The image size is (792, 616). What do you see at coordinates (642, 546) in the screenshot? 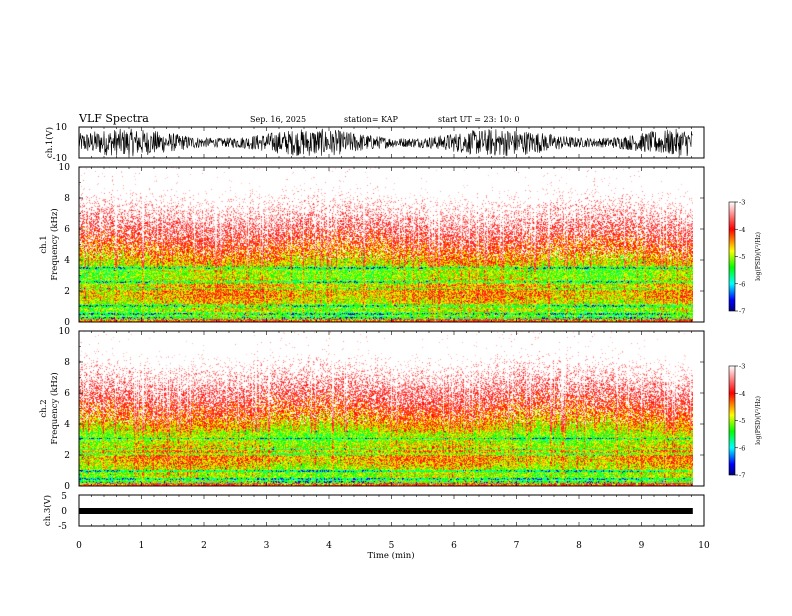
I see `x-tick-label-9: 9` at bounding box center [642, 546].